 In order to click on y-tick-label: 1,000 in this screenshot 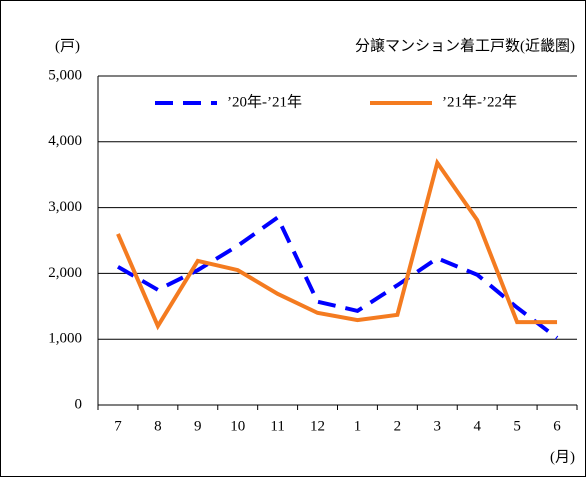, I will do `click(65, 339)`.